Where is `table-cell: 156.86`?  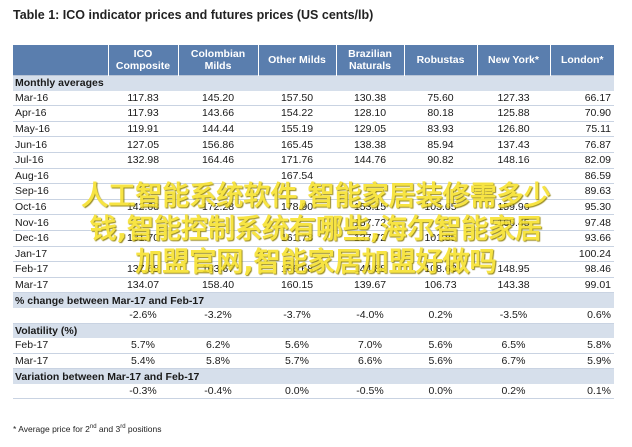 table-cell: 156.86 is located at coordinates (218, 144).